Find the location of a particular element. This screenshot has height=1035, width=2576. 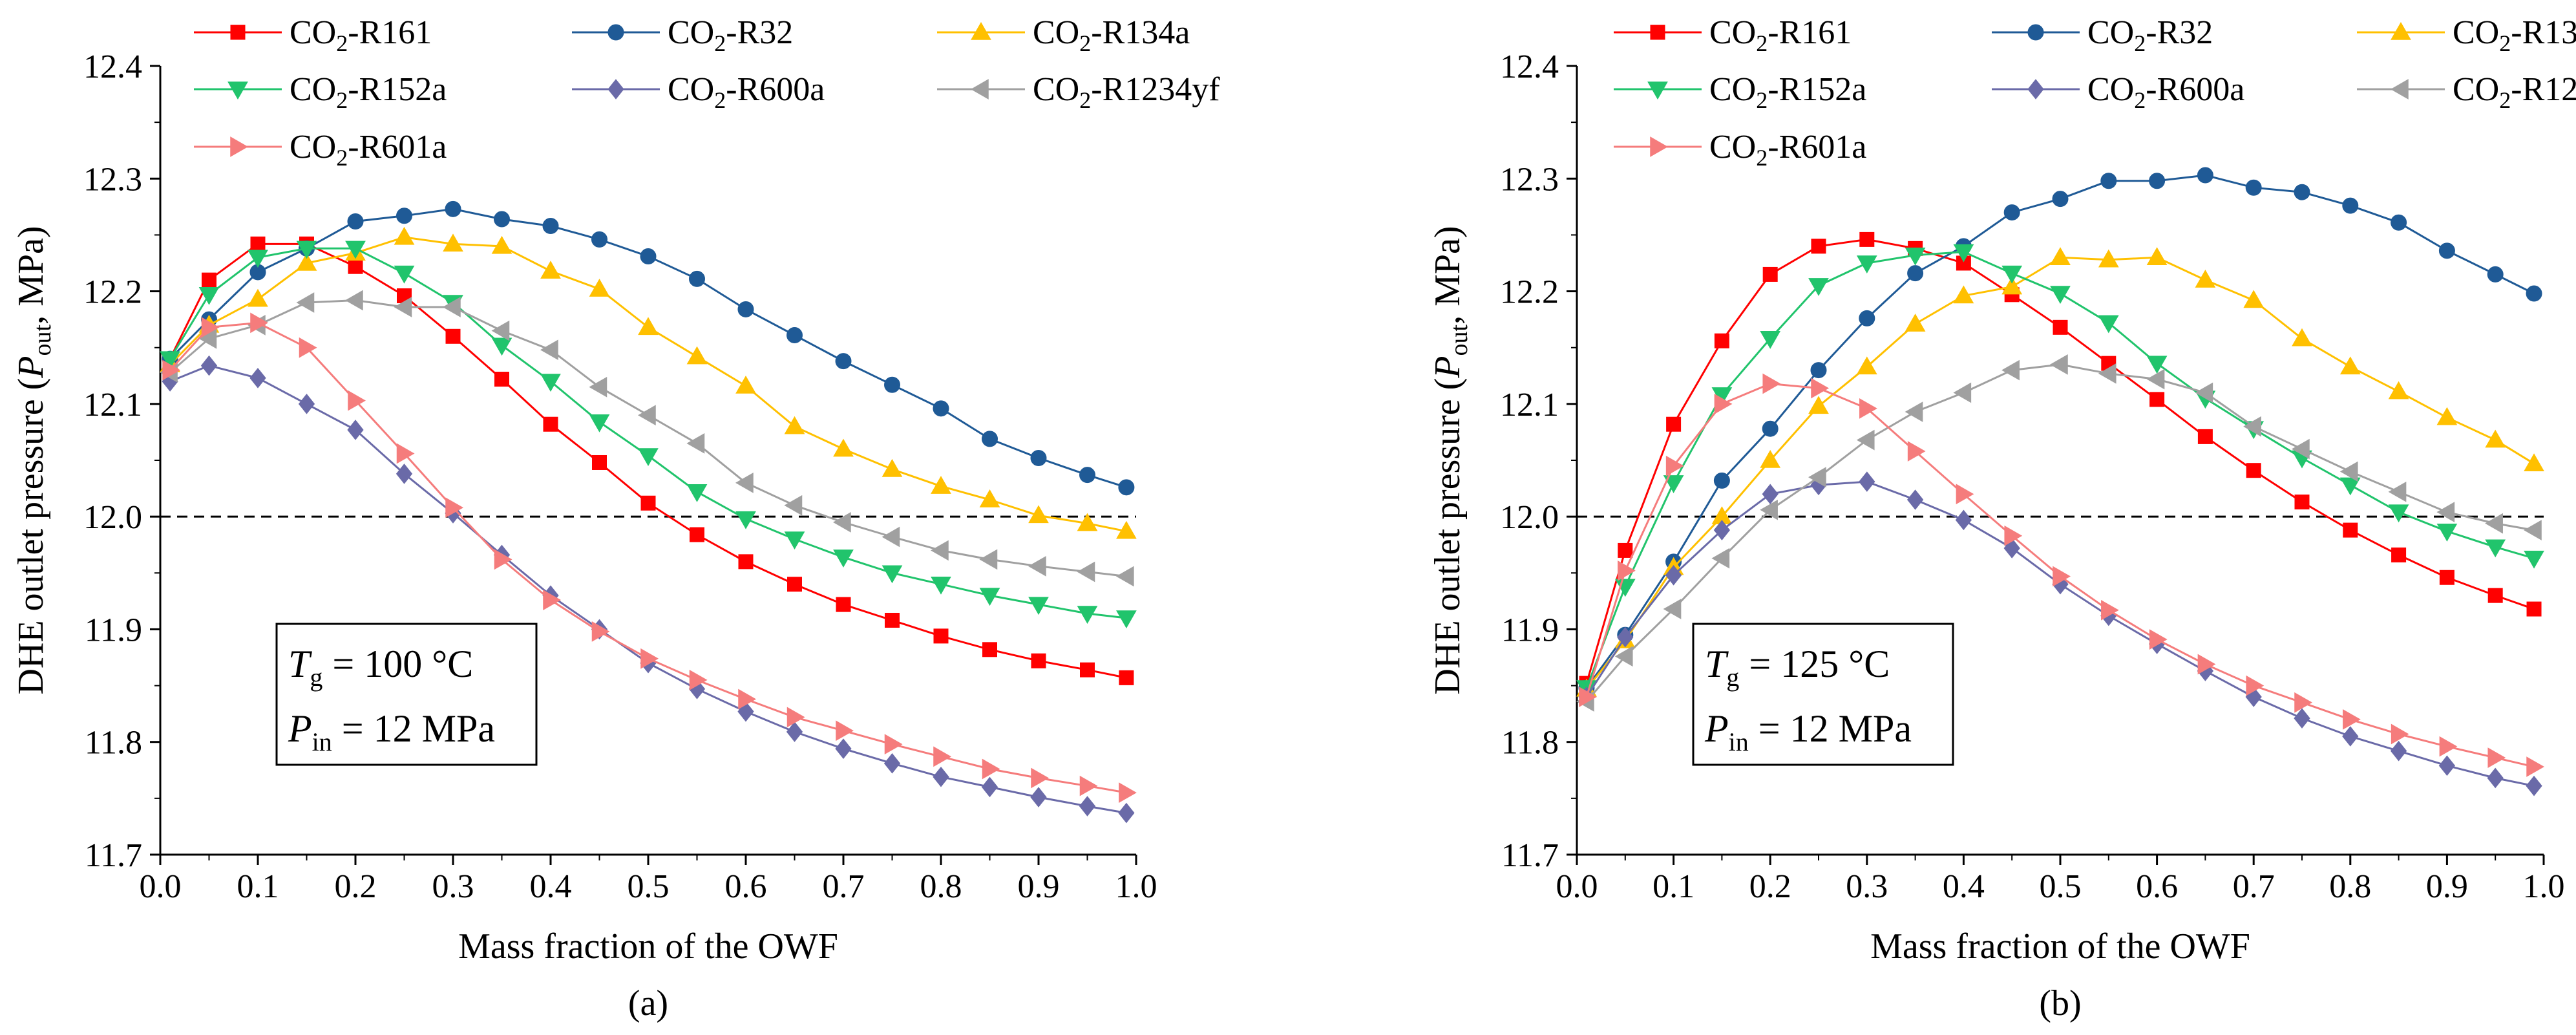

series-line-r134a is located at coordinates (648, 385).